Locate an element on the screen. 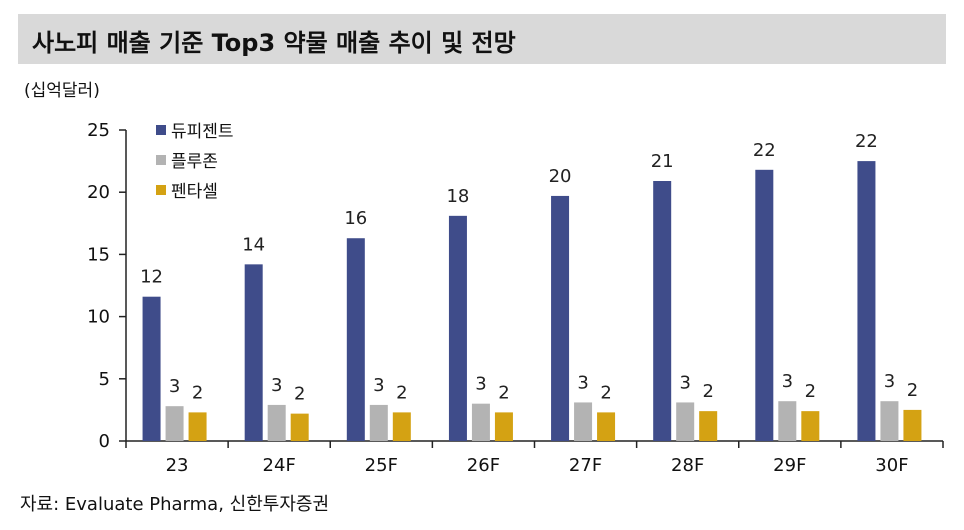 The image size is (964, 530). chart-title: 사노피 매출 기준 Top3 약물 매출 추이 및 전망 is located at coordinates (274, 43).